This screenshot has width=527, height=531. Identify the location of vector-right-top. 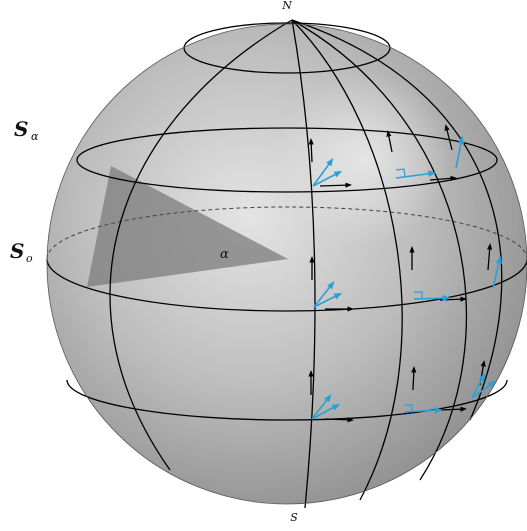
(460, 152).